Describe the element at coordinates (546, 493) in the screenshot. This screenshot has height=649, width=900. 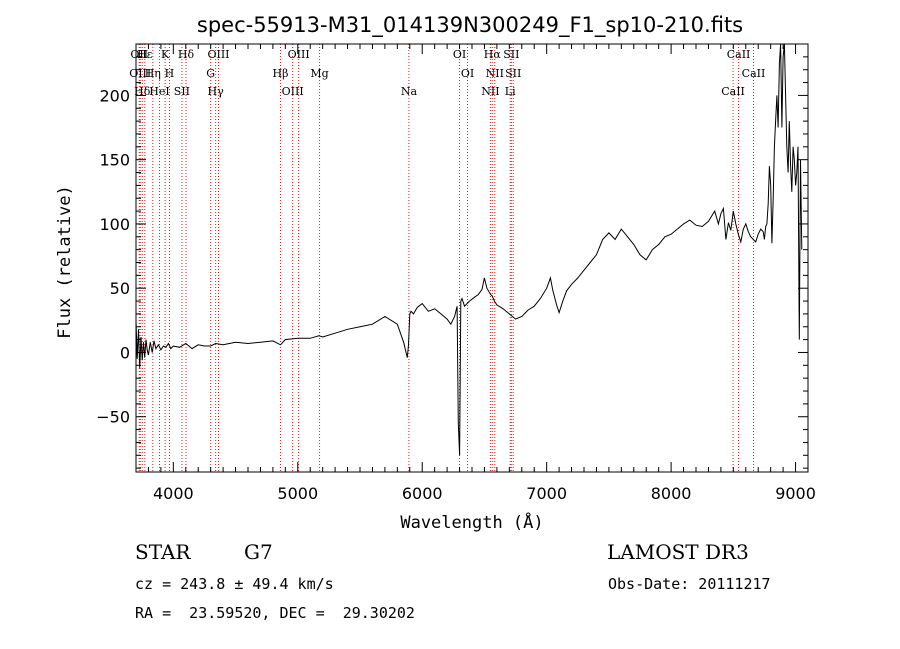
I see `x-tick-label: 7000` at that location.